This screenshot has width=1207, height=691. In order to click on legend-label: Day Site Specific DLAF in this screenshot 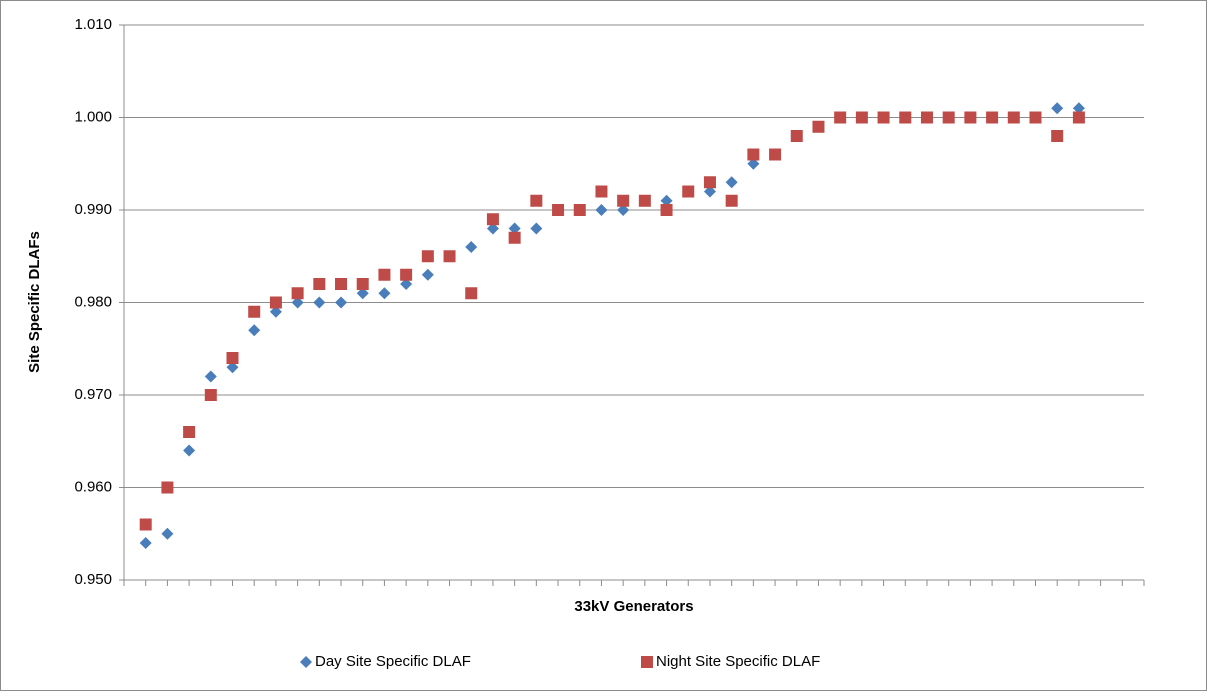, I will do `click(393, 661)`.